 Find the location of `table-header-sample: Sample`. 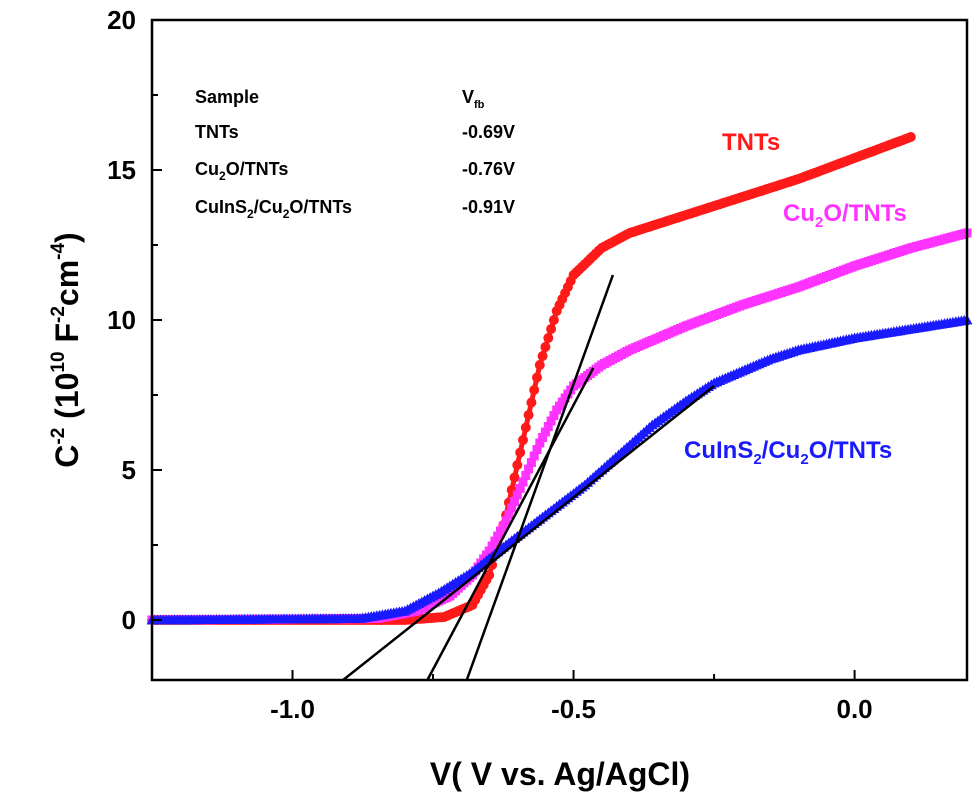

table-header-sample: Sample is located at coordinates (227, 97).